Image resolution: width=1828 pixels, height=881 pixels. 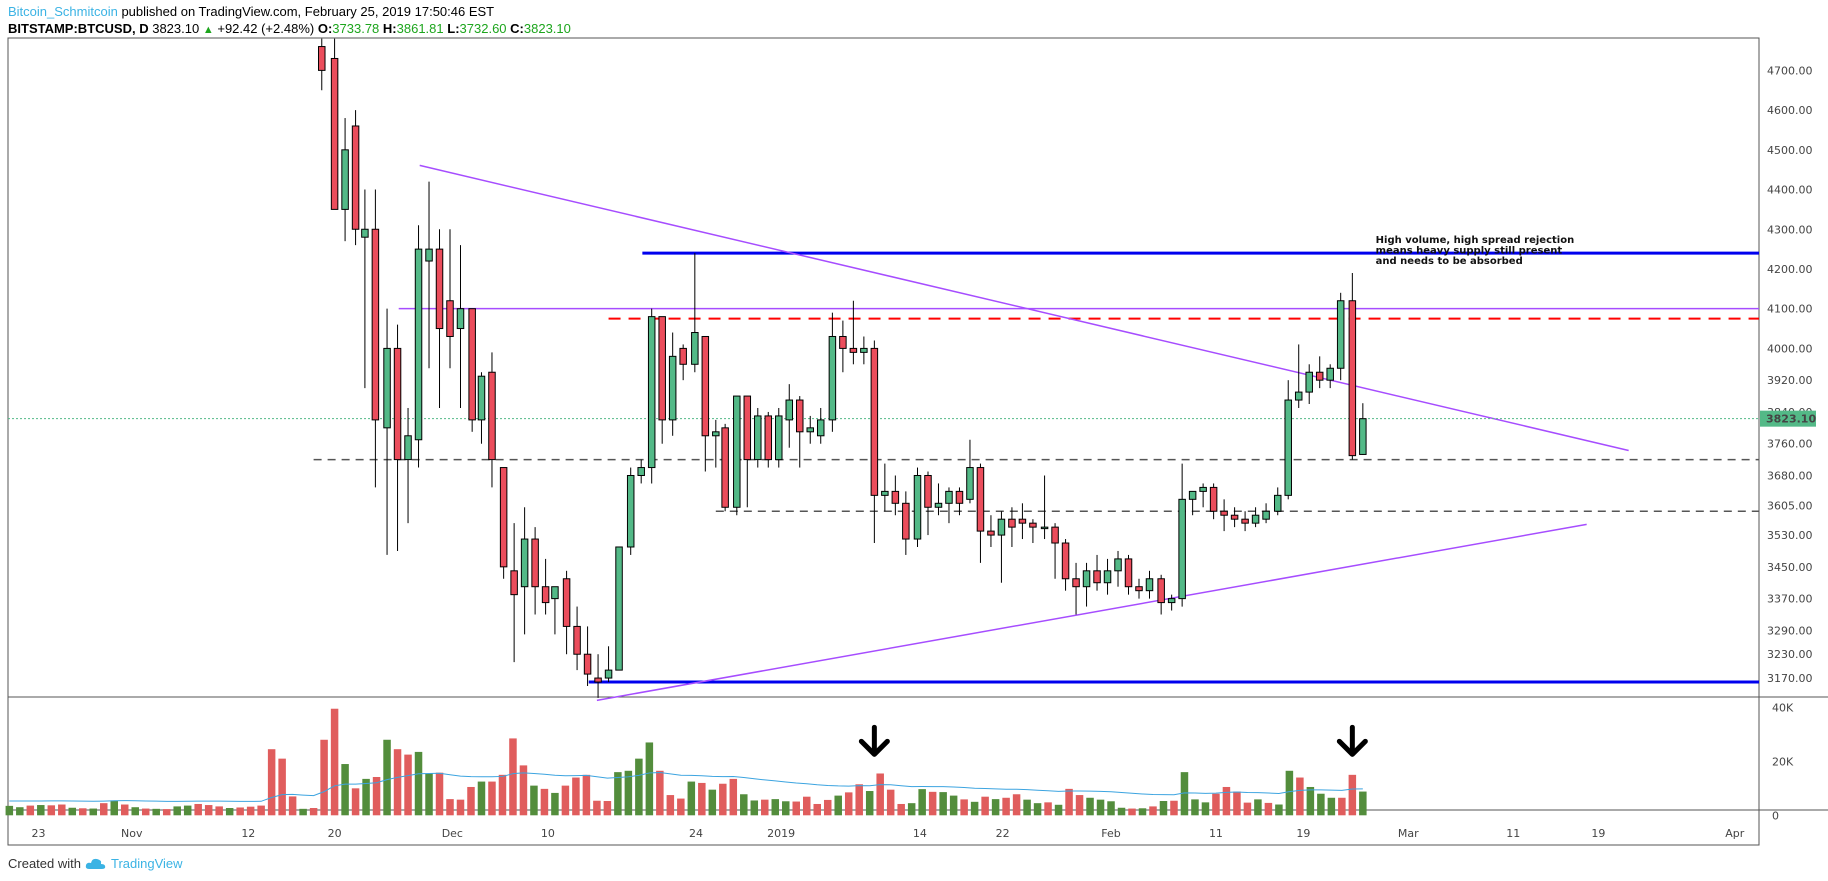 What do you see at coordinates (1790, 309) in the screenshot?
I see `price-tick-label: 4100.00` at bounding box center [1790, 309].